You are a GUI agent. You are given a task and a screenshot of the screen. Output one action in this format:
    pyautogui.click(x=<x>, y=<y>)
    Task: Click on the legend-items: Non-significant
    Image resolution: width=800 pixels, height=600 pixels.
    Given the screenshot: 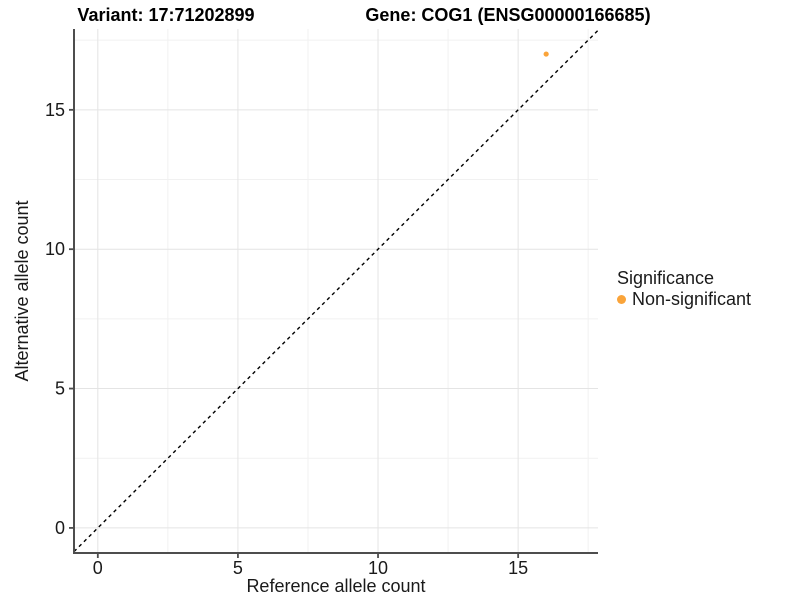 What is the action you would take?
    pyautogui.click(x=684, y=299)
    